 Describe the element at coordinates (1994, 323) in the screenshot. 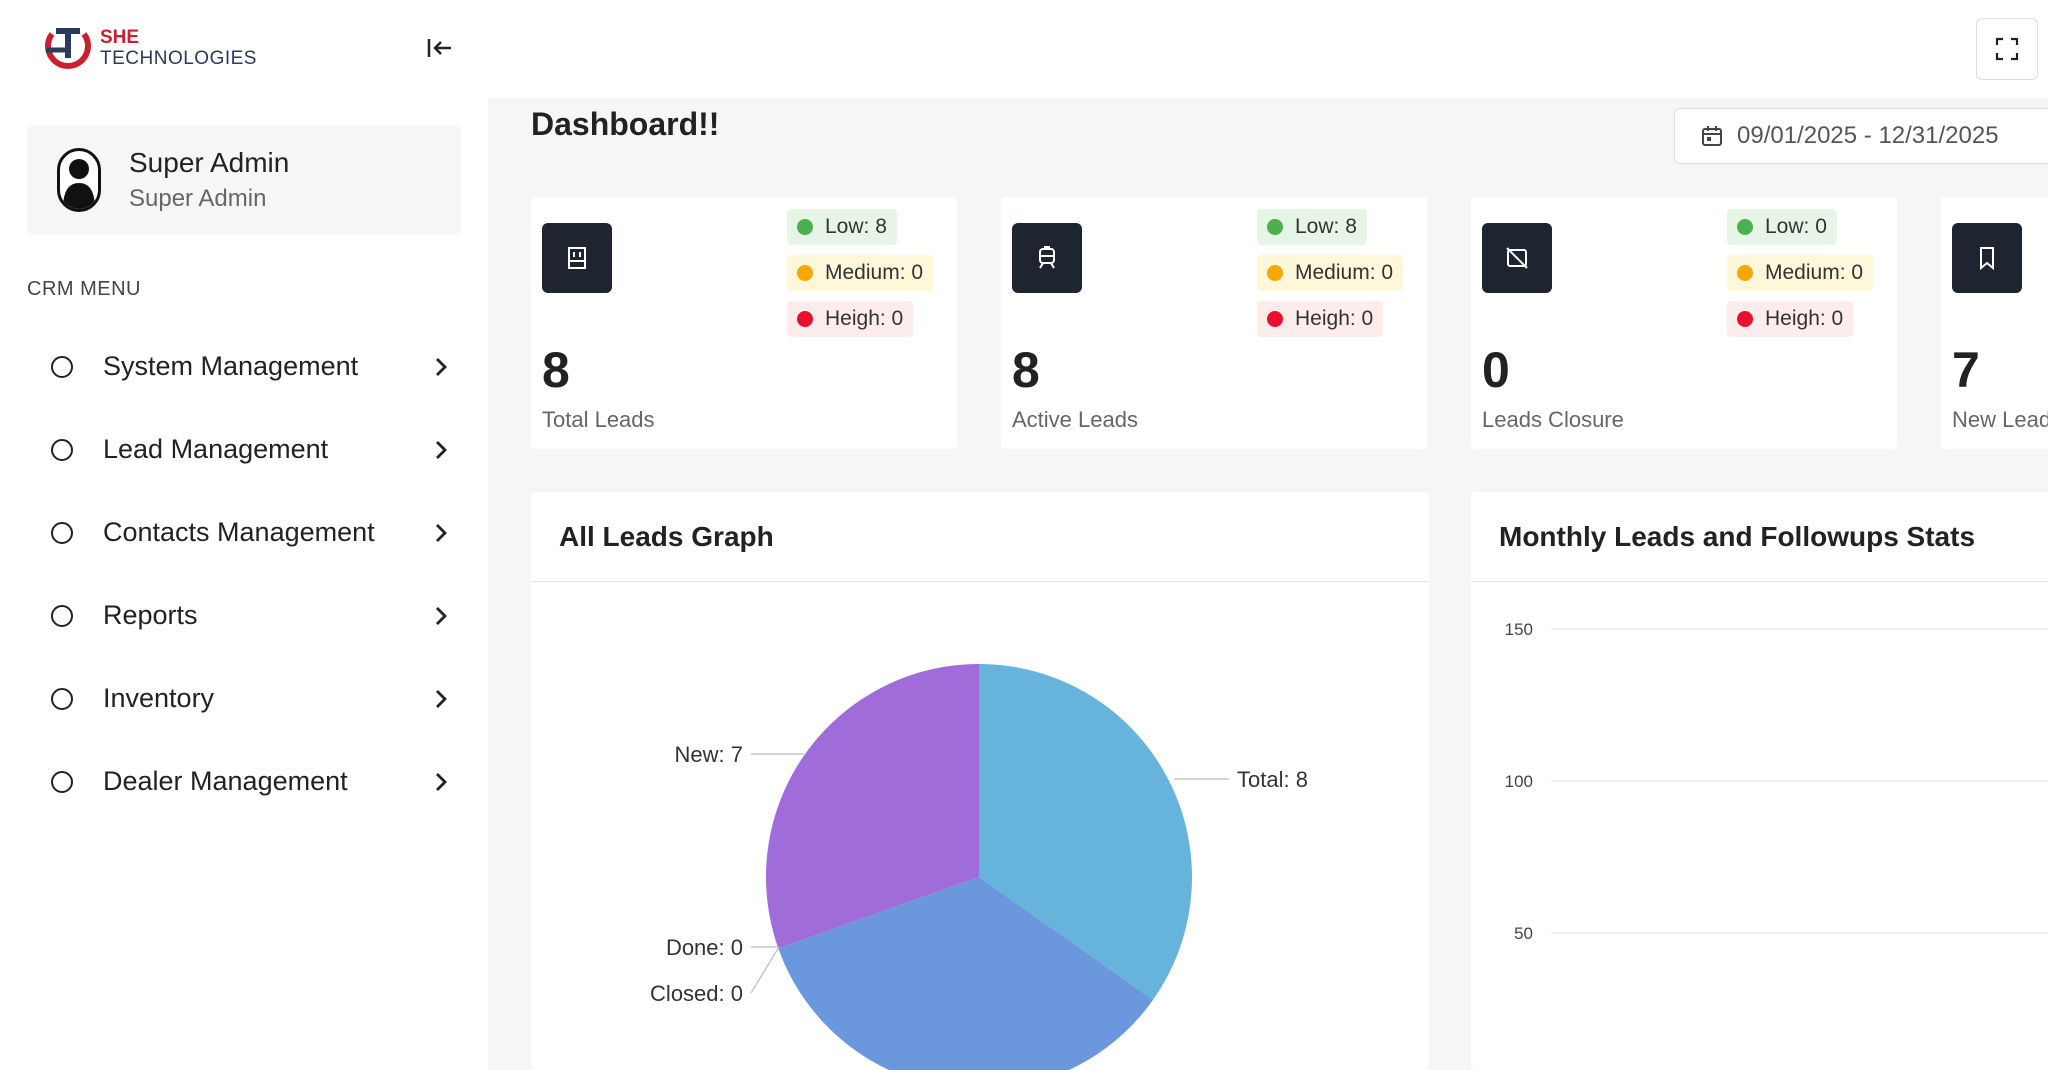

I see `stat-card-new-leads: 7 New Lead` at that location.